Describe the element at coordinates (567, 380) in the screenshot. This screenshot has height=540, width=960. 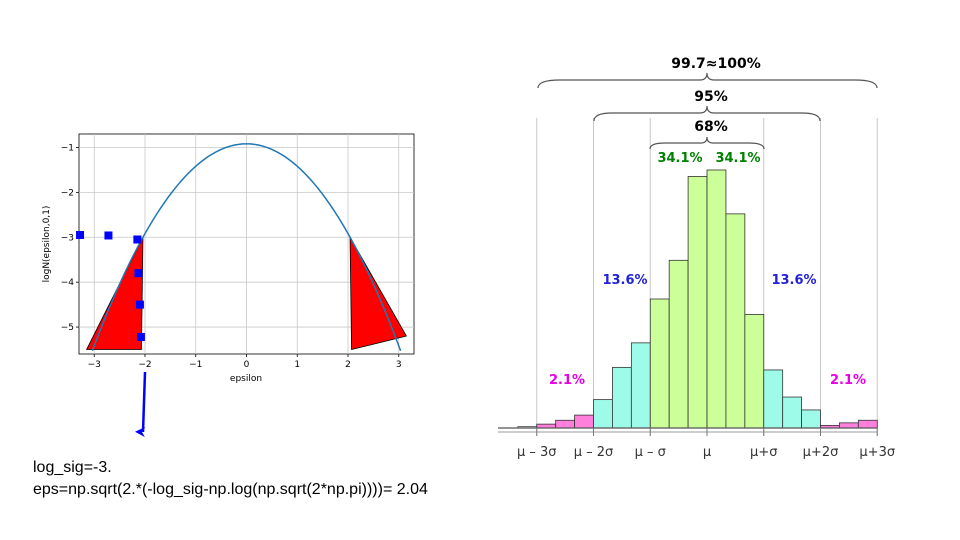
I see `pct-label-outer-left: 2.1%` at that location.